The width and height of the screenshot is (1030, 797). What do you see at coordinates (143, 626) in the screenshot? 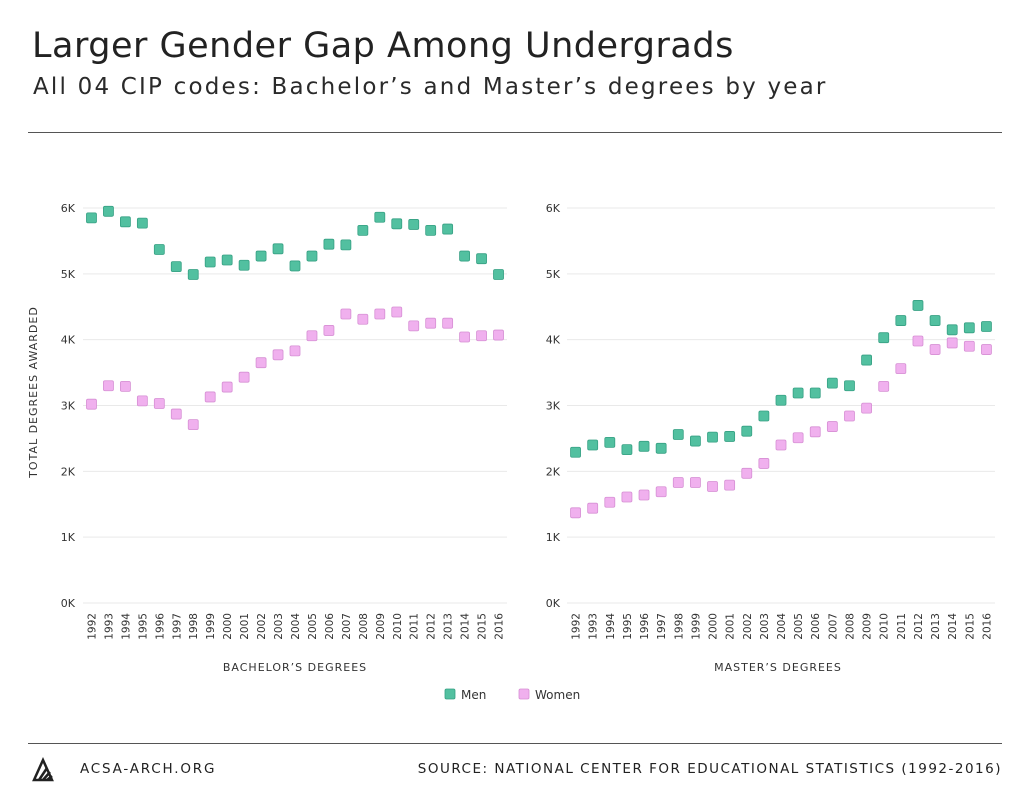
I see `x-tick-label: 1995` at bounding box center [143, 626].